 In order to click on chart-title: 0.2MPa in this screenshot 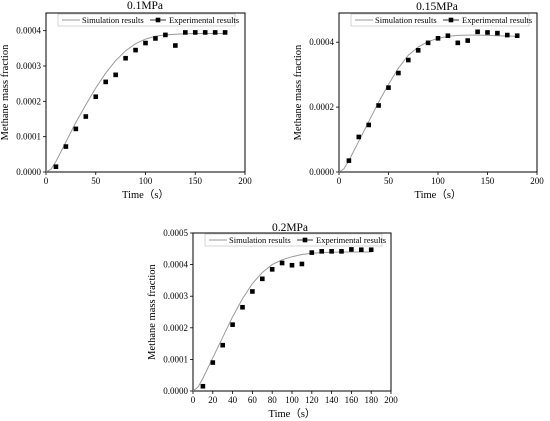, I will do `click(290, 228)`.